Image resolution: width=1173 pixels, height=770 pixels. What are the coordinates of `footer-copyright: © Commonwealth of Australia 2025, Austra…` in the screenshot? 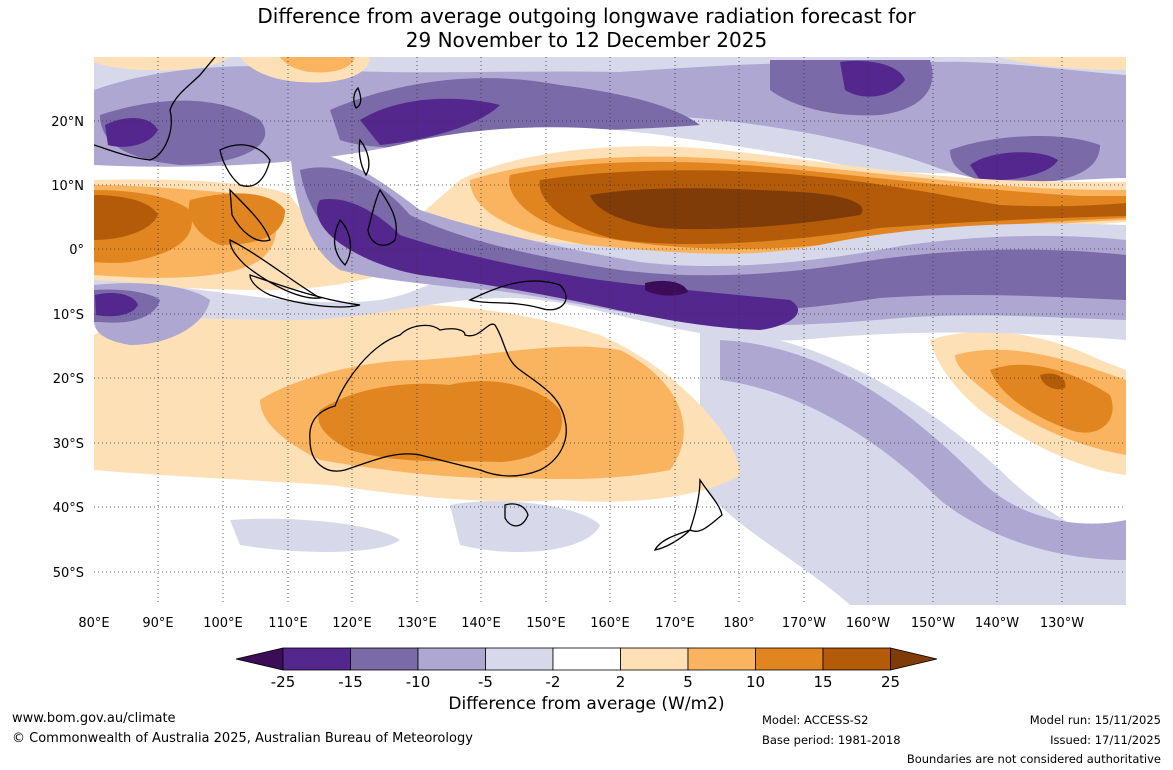 It's located at (242, 738).